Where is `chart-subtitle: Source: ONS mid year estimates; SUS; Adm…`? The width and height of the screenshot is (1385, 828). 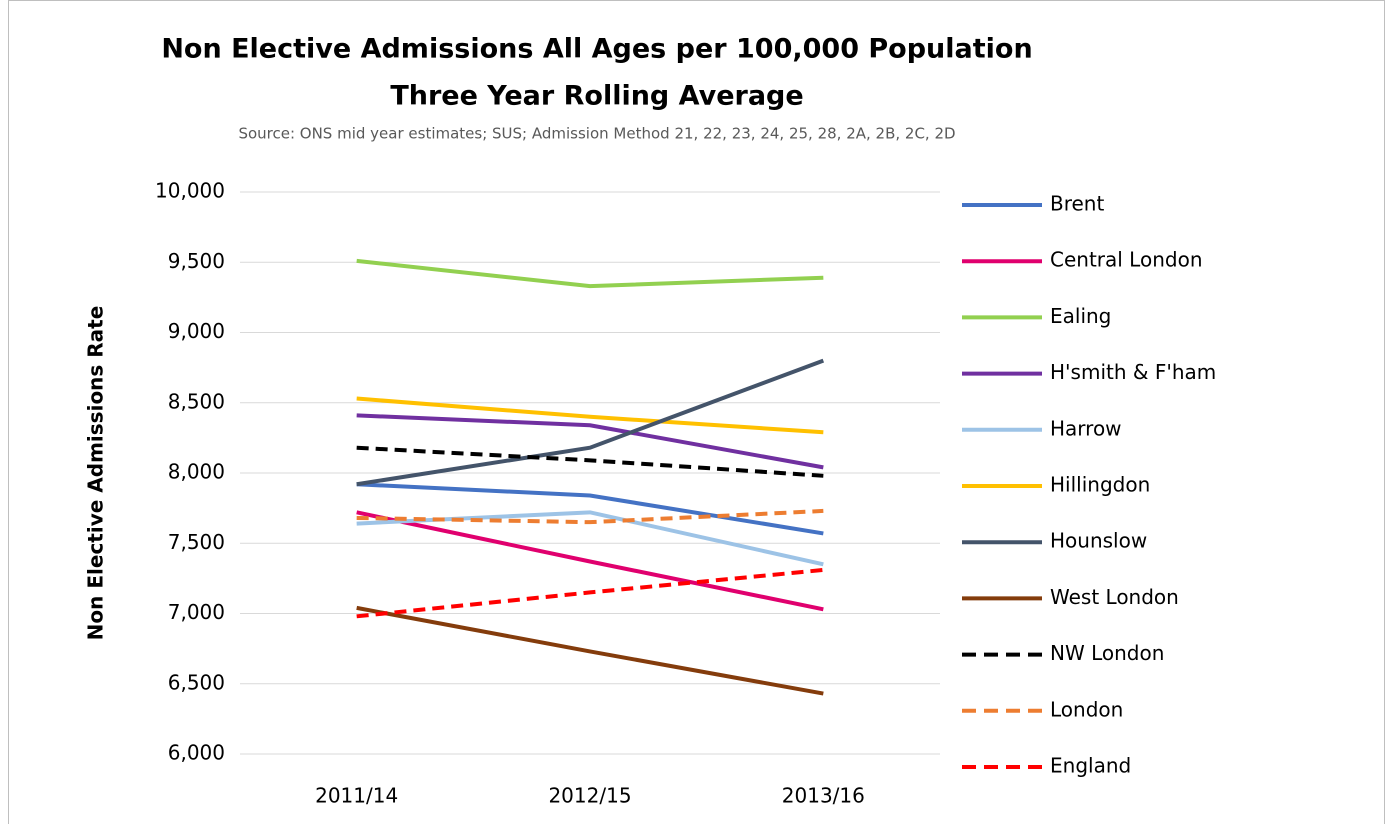
chart-subtitle: Source: ONS mid year estimates; SUS; Adm… is located at coordinates (596, 134).